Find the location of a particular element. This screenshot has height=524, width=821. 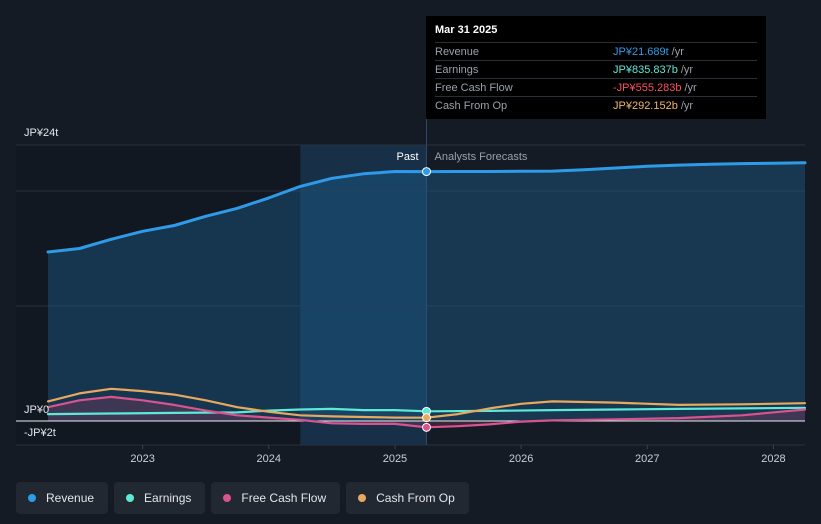

legend-label: Earnings is located at coordinates (168, 498).